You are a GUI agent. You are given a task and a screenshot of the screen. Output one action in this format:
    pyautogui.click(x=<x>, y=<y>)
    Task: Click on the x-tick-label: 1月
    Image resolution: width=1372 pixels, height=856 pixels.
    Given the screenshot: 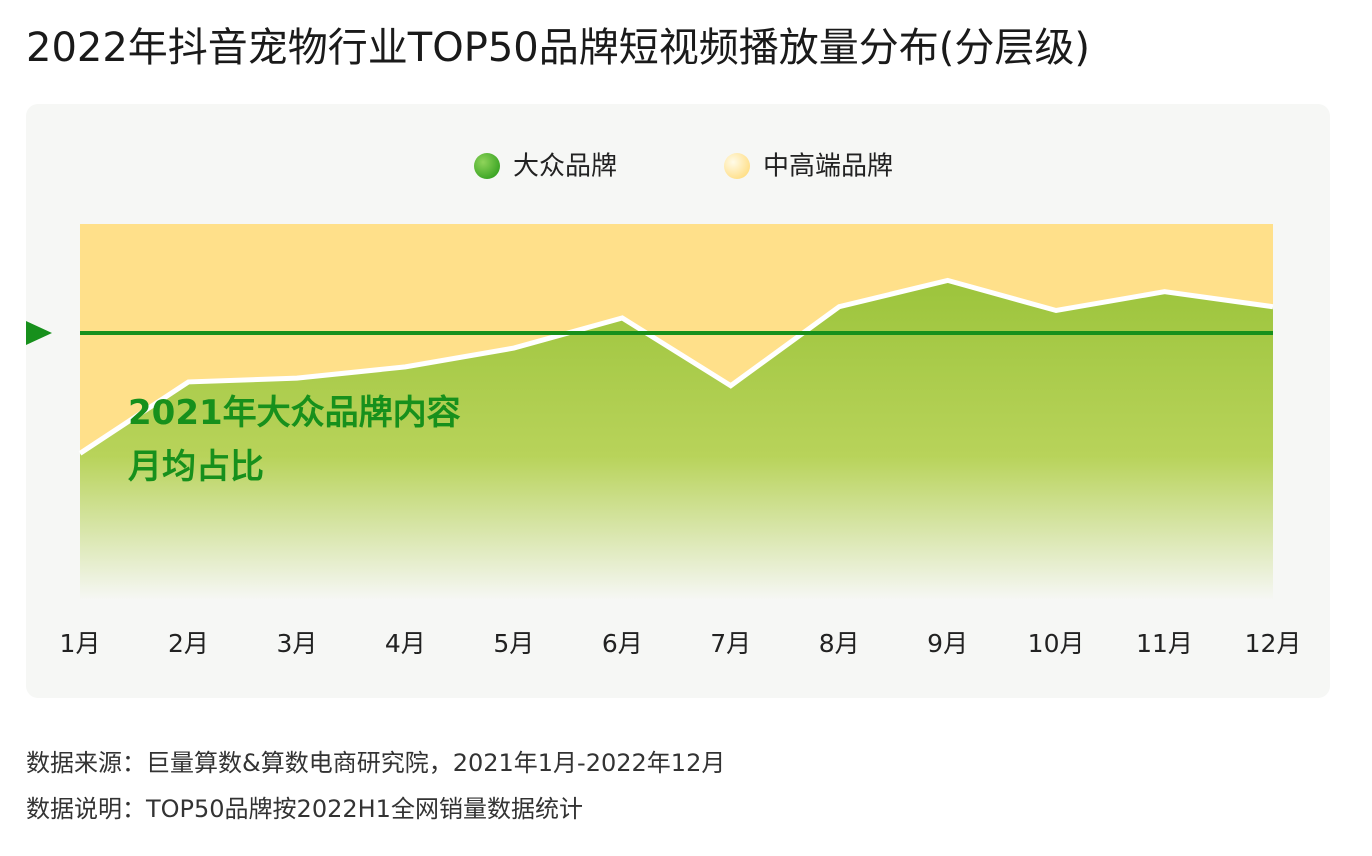 What is the action you would take?
    pyautogui.click(x=80, y=643)
    